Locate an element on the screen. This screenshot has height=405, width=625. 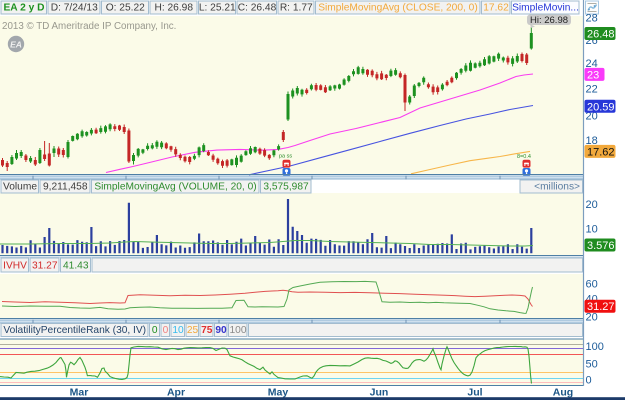
svg-text: 50 is located at coordinates (592, 365).